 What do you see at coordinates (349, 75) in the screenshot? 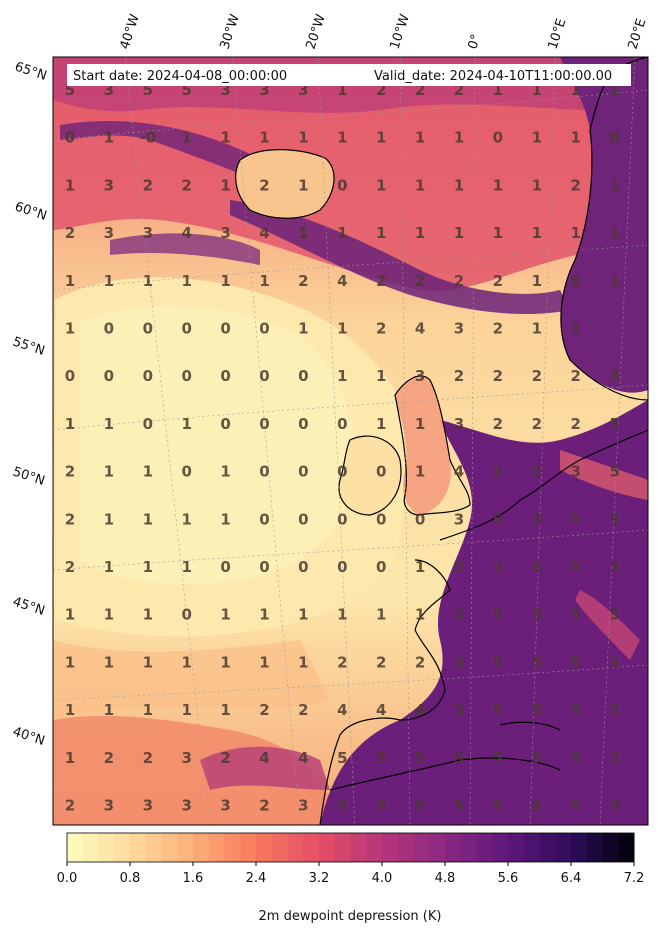
I see `date-header-box` at bounding box center [349, 75].